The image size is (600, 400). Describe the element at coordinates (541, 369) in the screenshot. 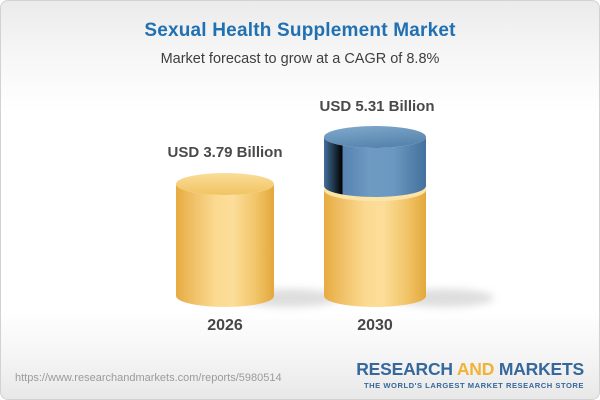

I see `logo-word-markets: MARKETS` at that location.